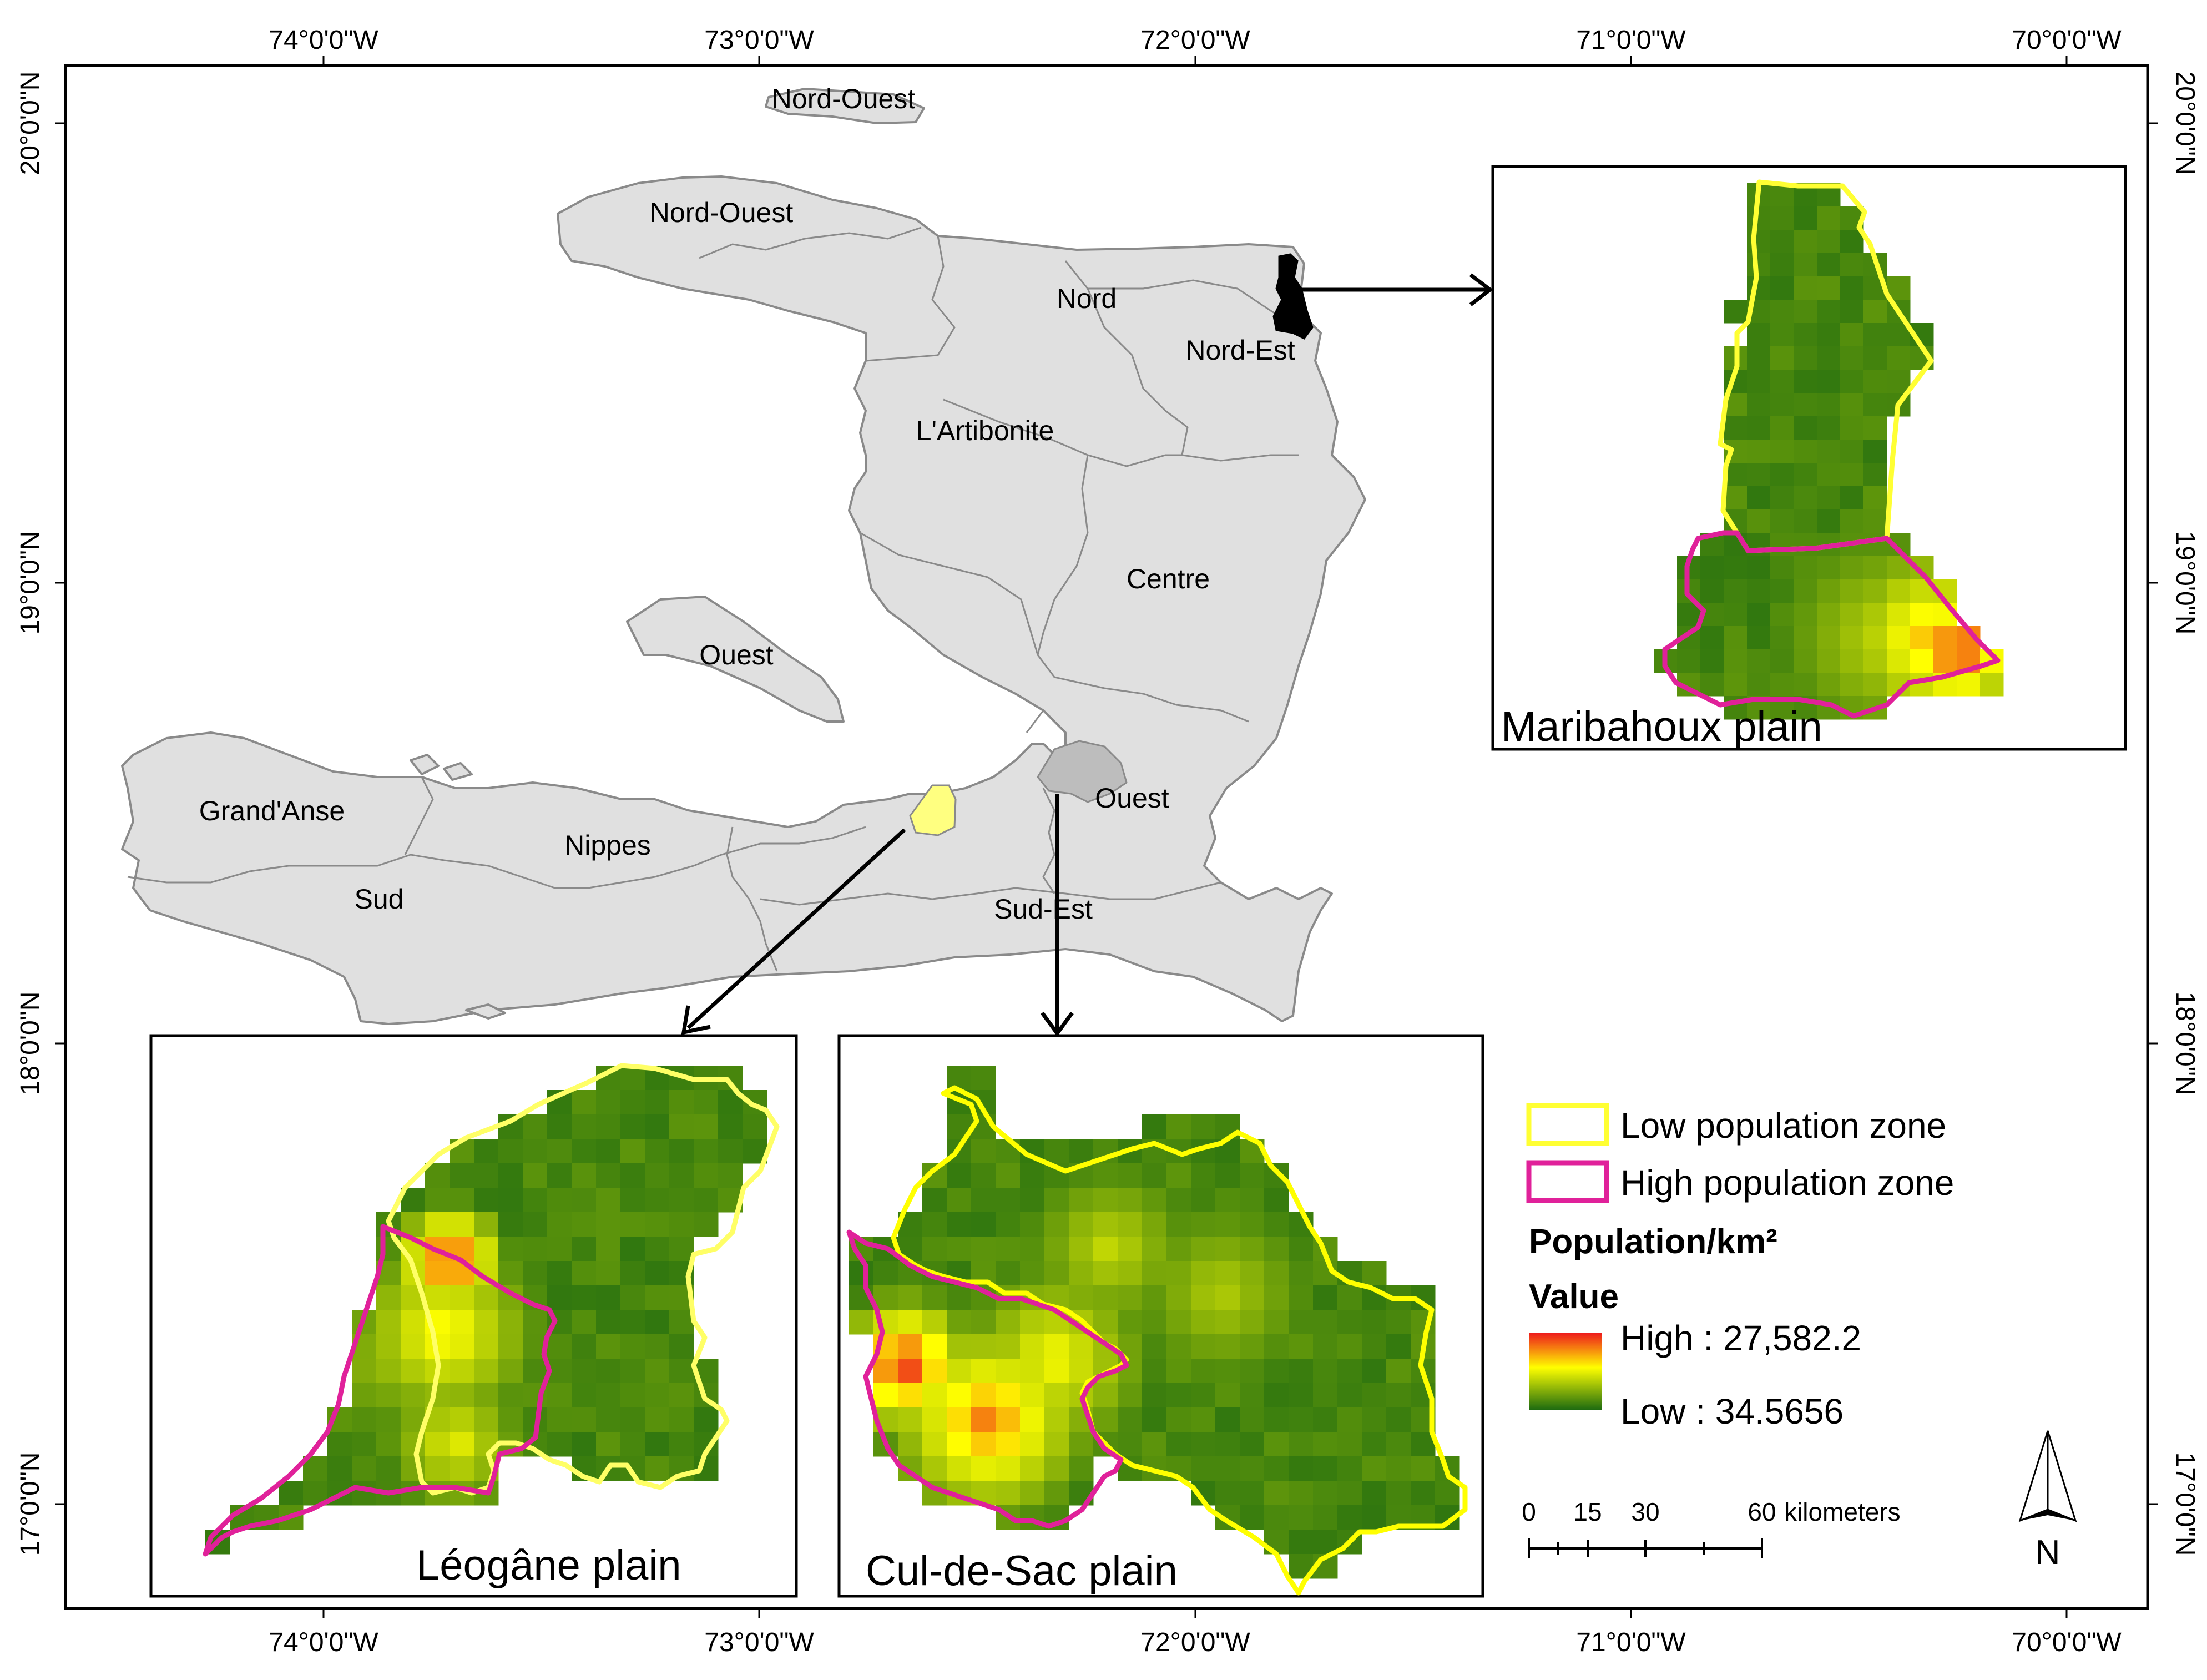 The width and height of the screenshot is (2207, 1680). I want to click on maribahoux-marker, so click(1293, 296).